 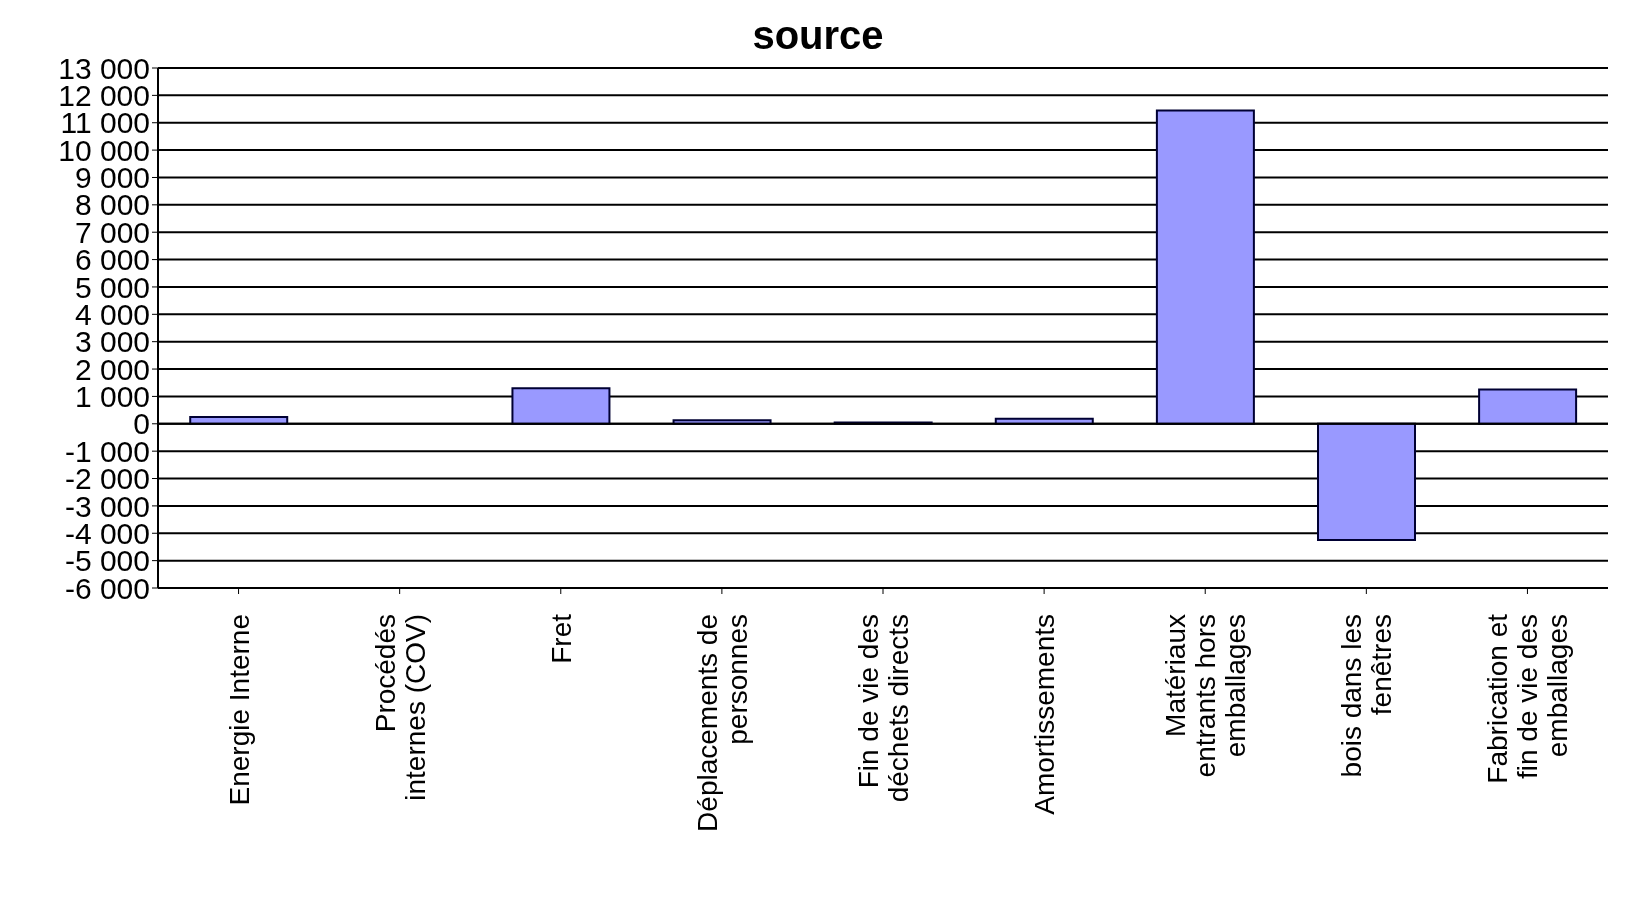 What do you see at coordinates (1045, 714) in the screenshot?
I see `x-tick-label: Amortissements` at bounding box center [1045, 714].